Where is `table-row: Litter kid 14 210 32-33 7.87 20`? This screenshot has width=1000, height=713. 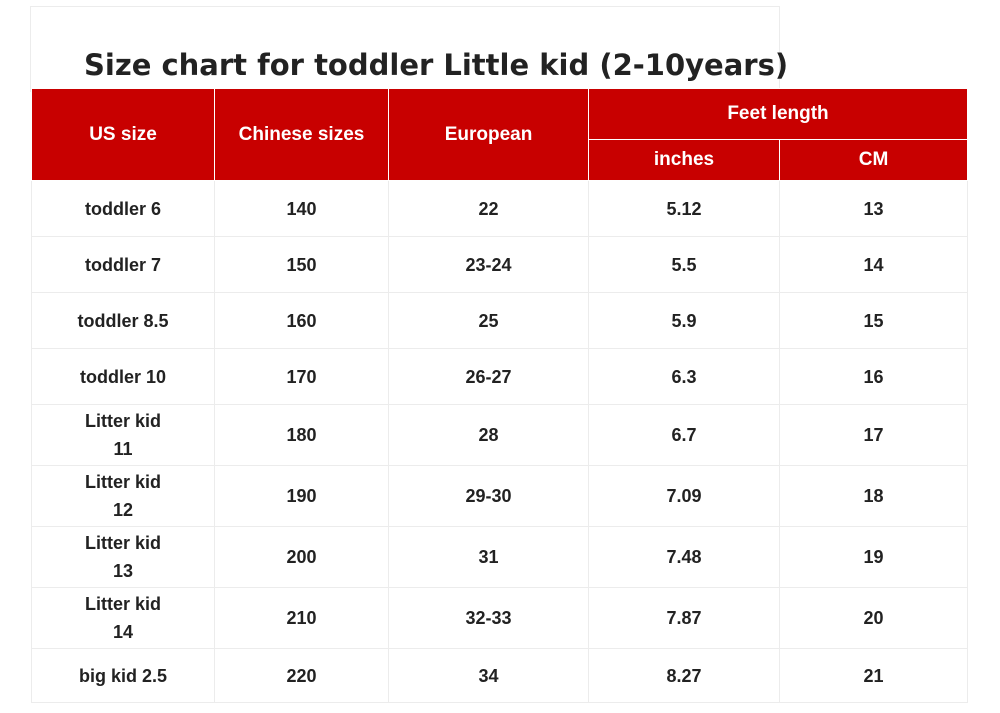
table-row: Litter kid 14 210 32-33 7.87 20 is located at coordinates (499, 618).